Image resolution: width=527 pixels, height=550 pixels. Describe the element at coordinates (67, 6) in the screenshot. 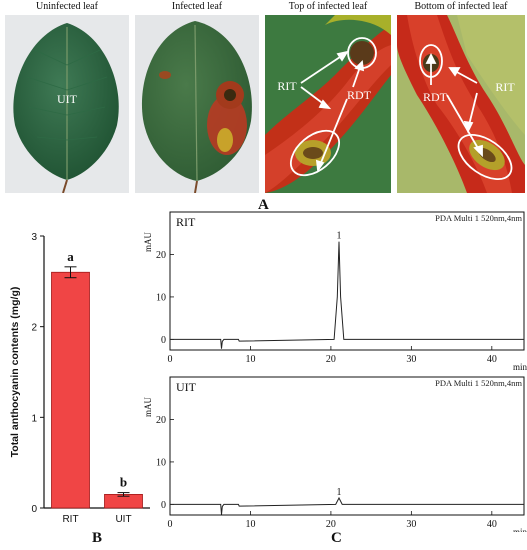

I see `caption-uninfected-leaf: Uninfected leaf` at that location.